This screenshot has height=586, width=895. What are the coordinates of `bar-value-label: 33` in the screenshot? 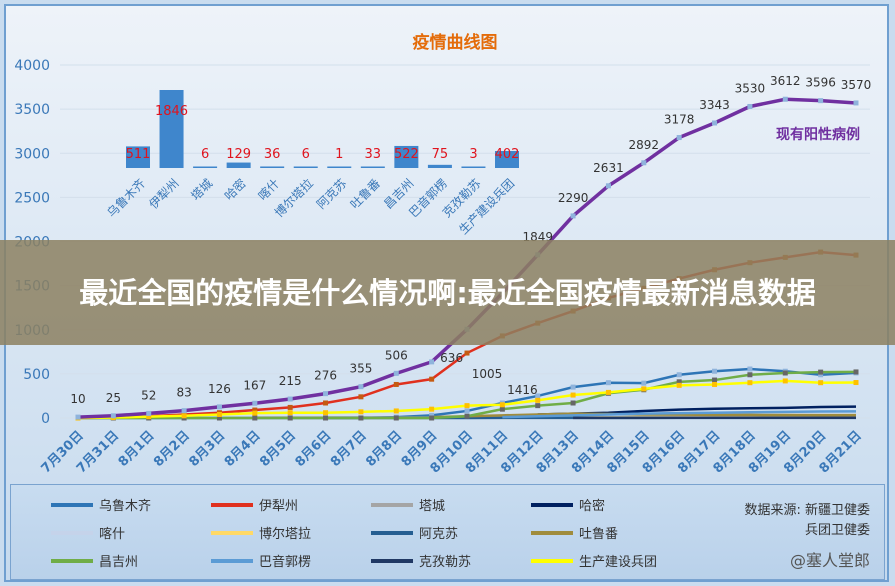 It's located at (373, 154).